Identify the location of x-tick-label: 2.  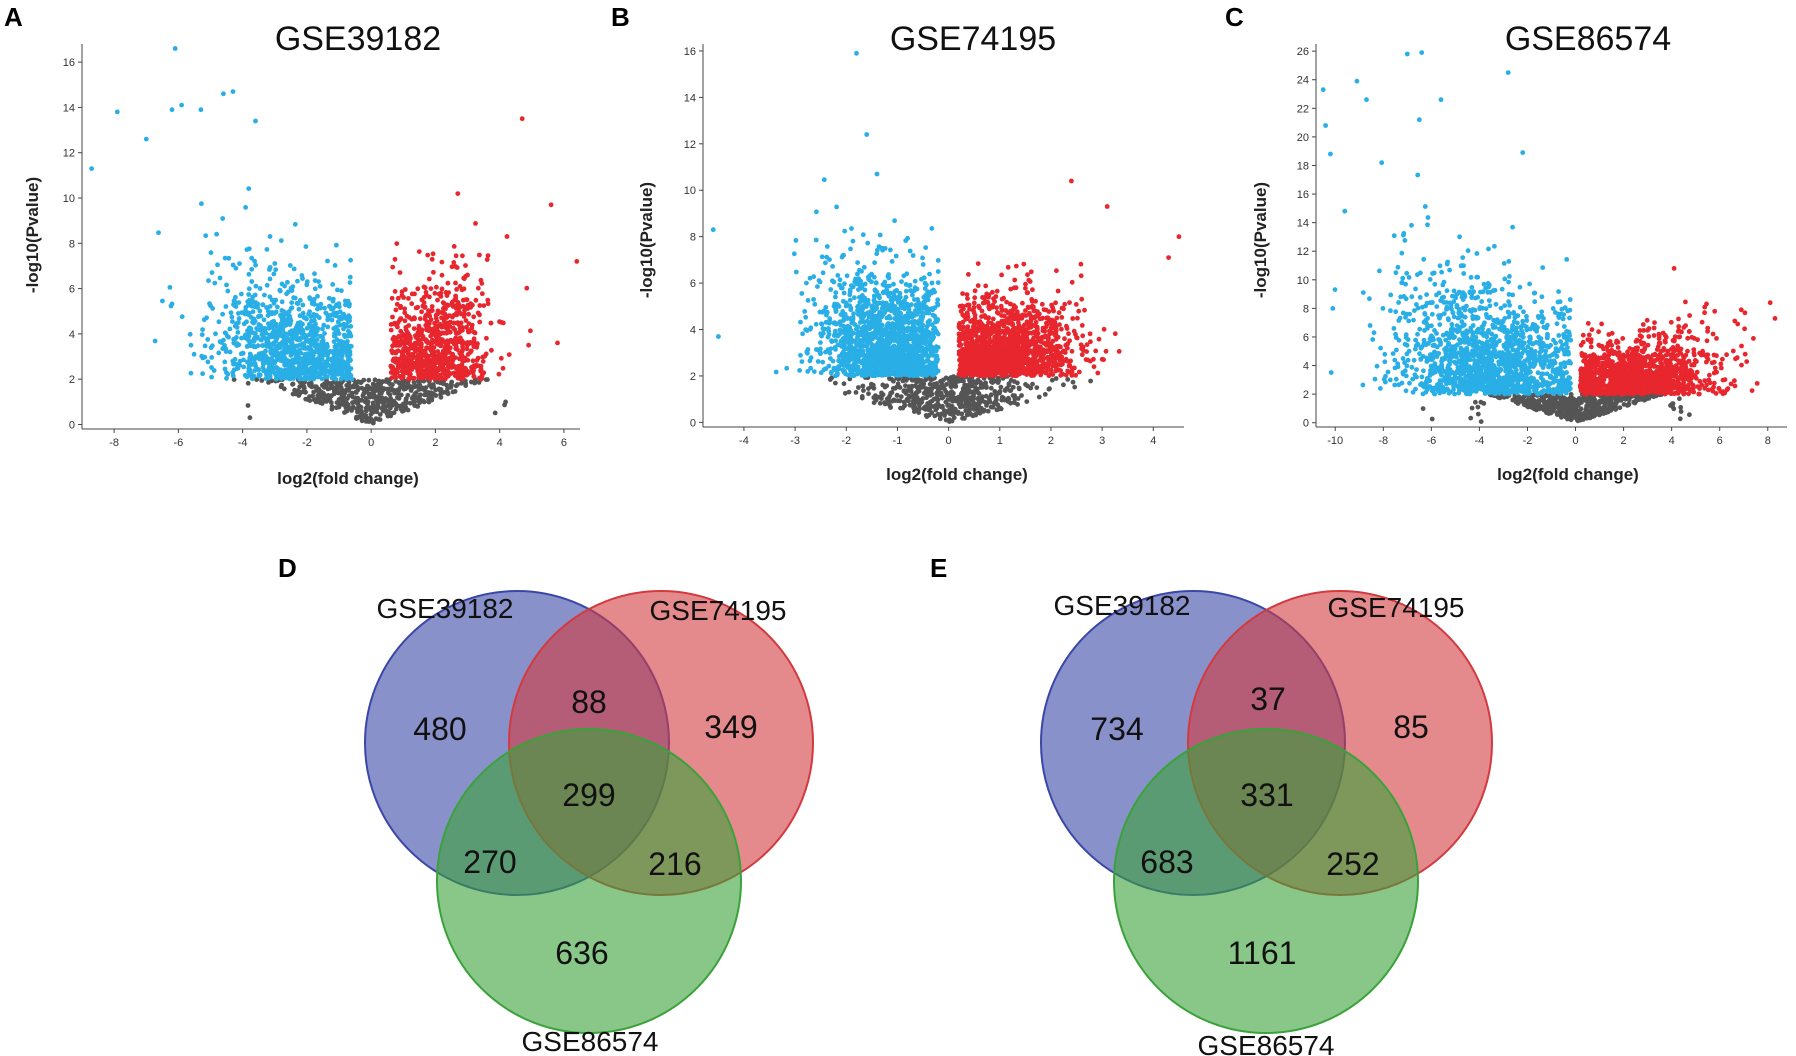
(1051, 441).